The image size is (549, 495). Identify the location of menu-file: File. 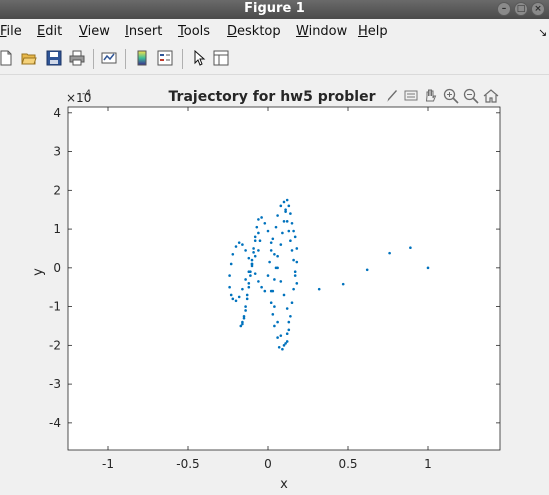
(11, 31).